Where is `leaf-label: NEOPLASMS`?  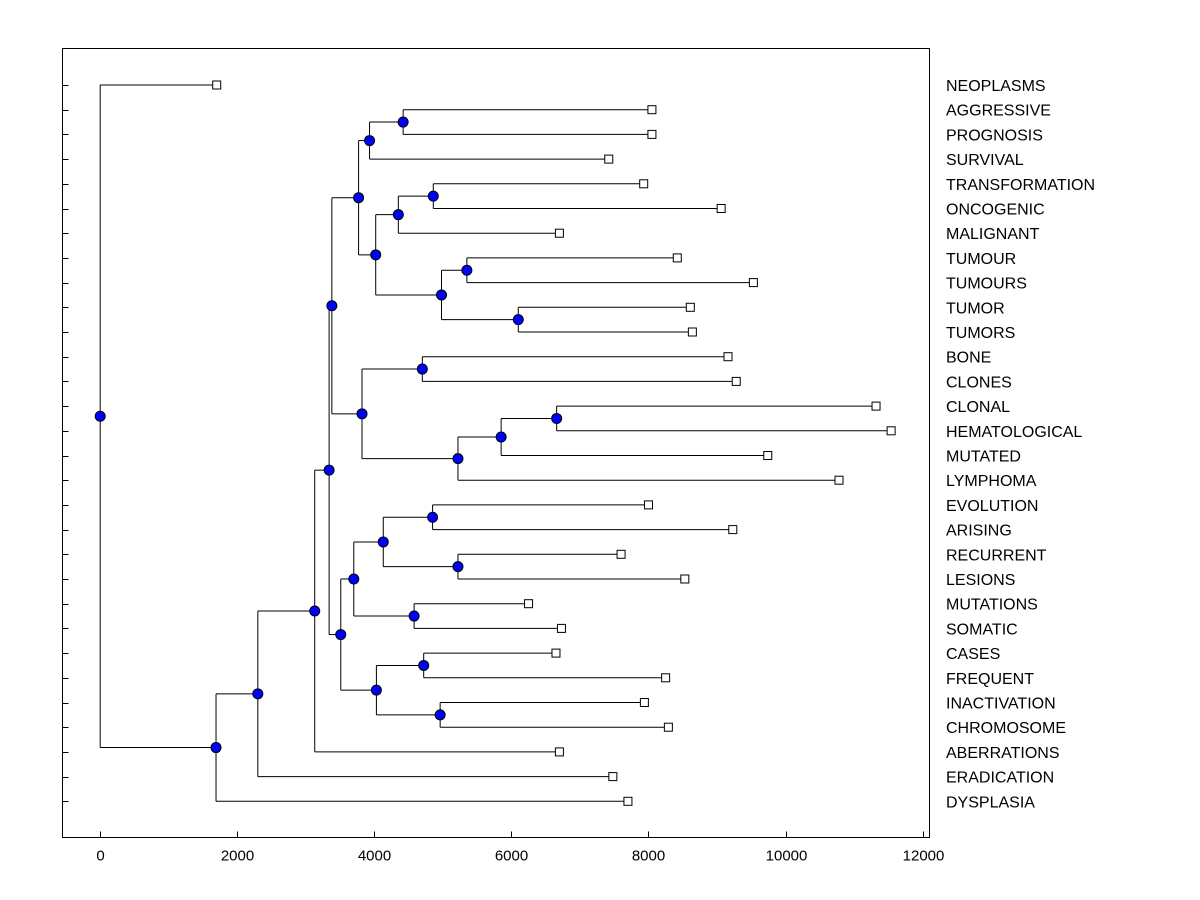 leaf-label: NEOPLASMS is located at coordinates (996, 86).